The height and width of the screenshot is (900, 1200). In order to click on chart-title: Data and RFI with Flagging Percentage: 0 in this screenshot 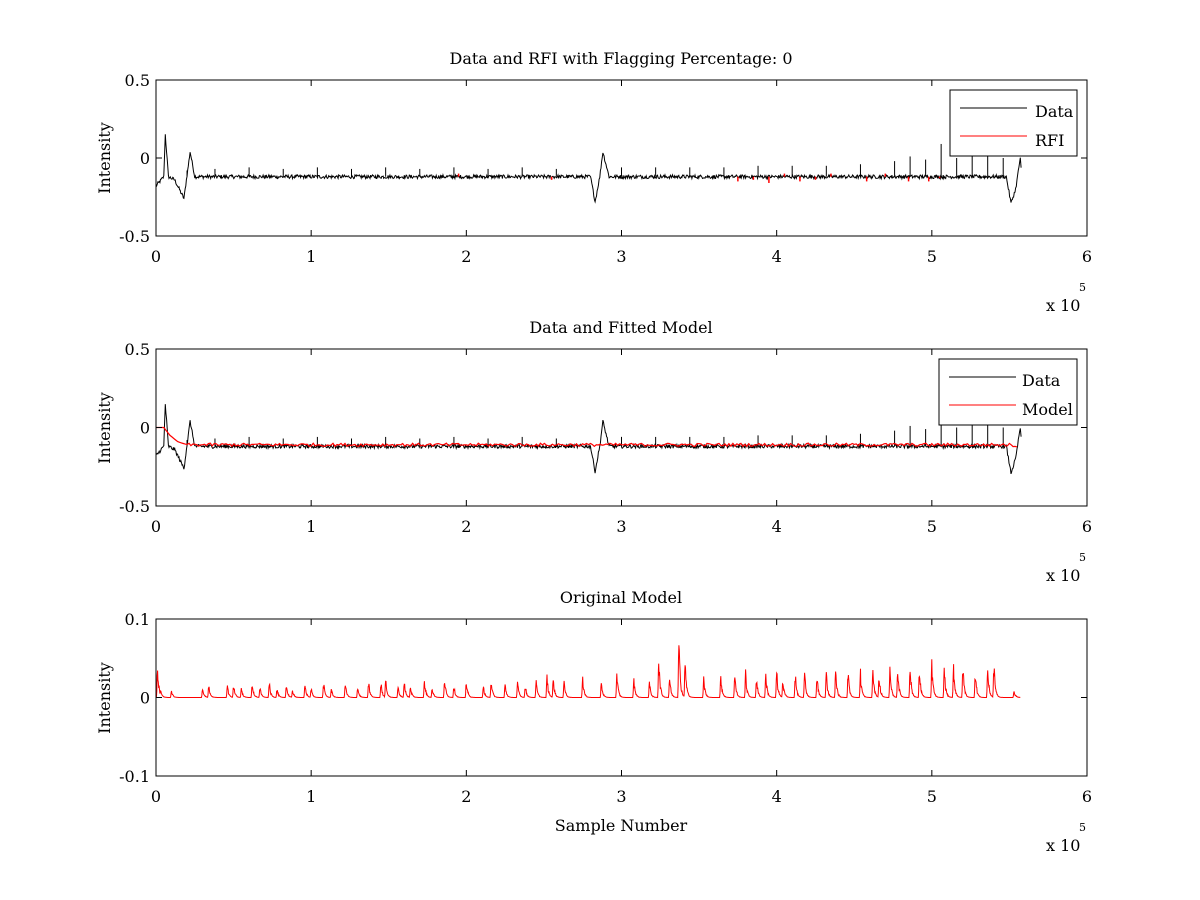, I will do `click(620, 58)`.